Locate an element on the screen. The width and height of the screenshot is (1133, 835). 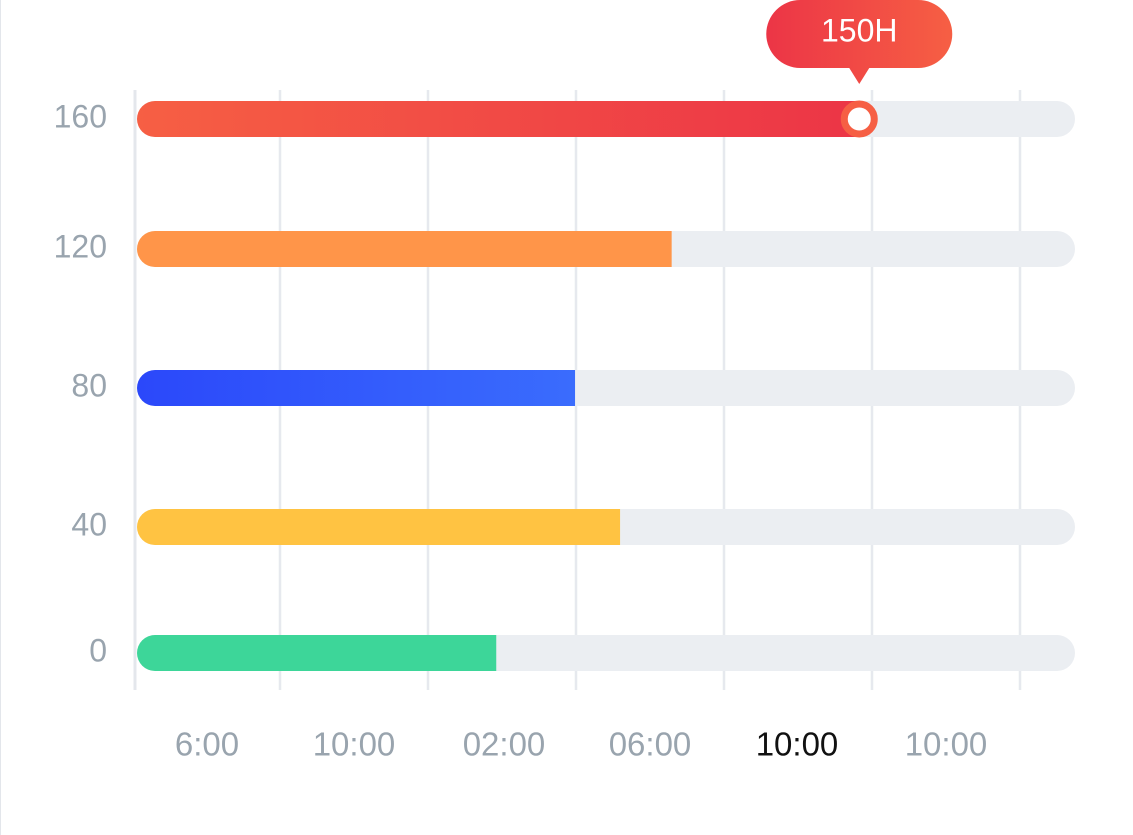
tooltip-label: 150H is located at coordinates (859, 30).